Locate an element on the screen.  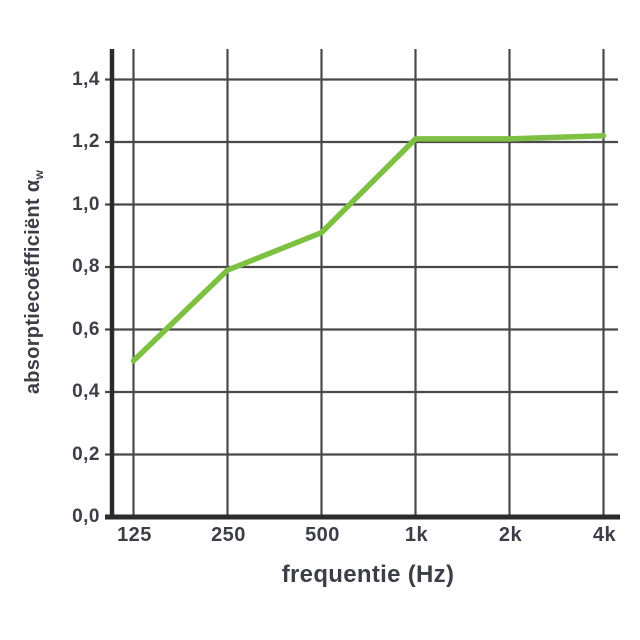
x-tick-label: 250 is located at coordinates (228, 535).